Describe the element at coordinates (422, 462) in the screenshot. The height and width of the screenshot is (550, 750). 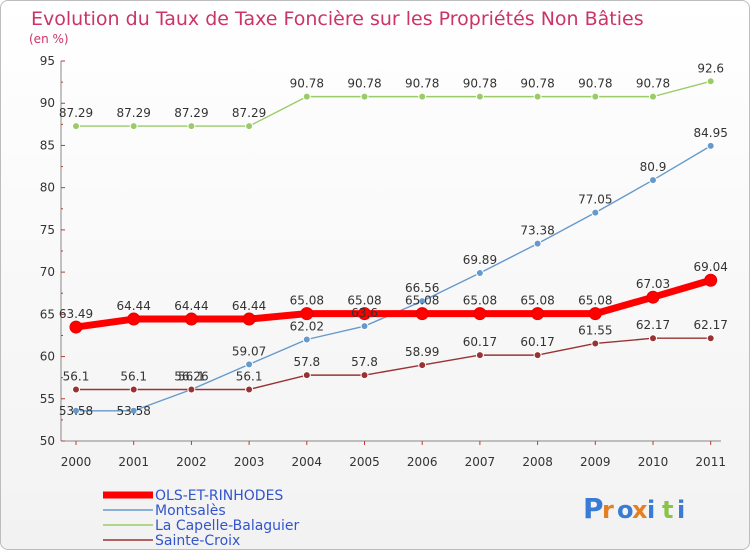
I see `x-tick-label: 2006` at that location.